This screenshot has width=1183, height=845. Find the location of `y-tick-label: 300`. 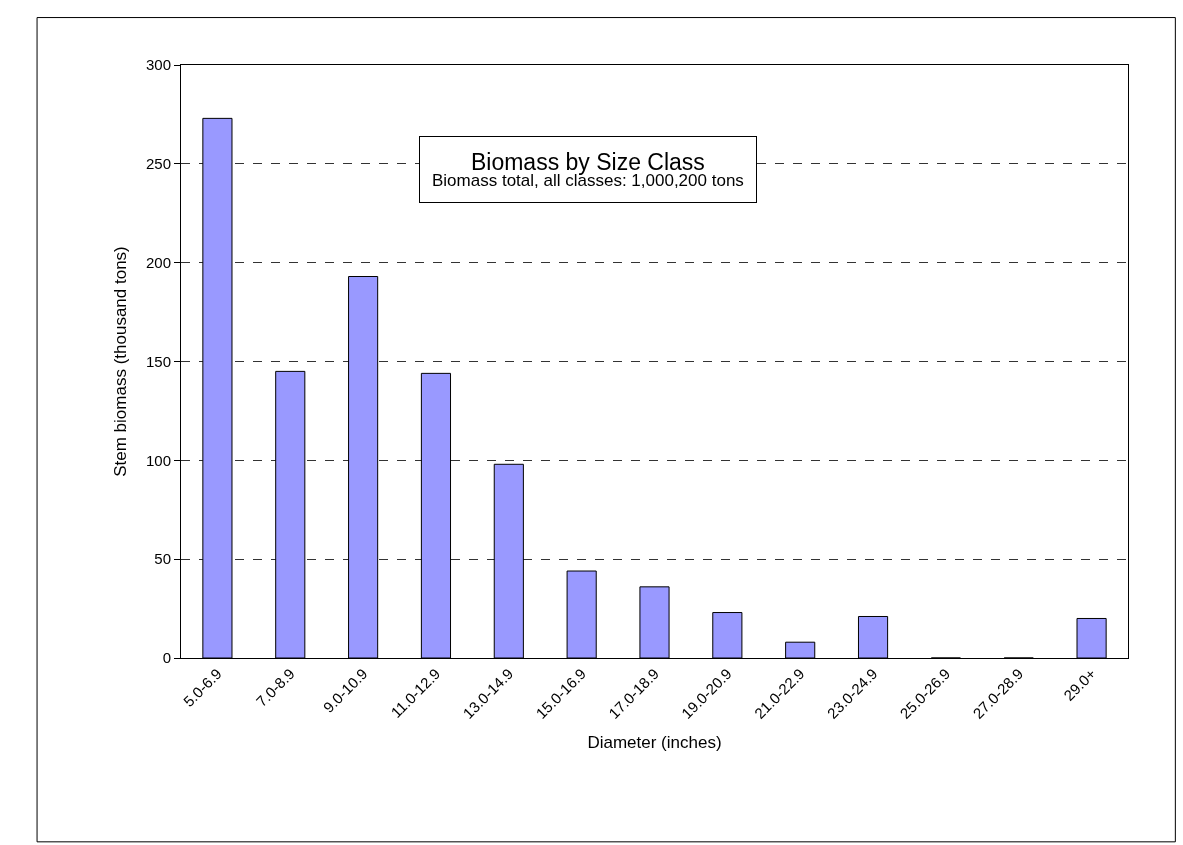

y-tick-label: 300 is located at coordinates (158, 65).